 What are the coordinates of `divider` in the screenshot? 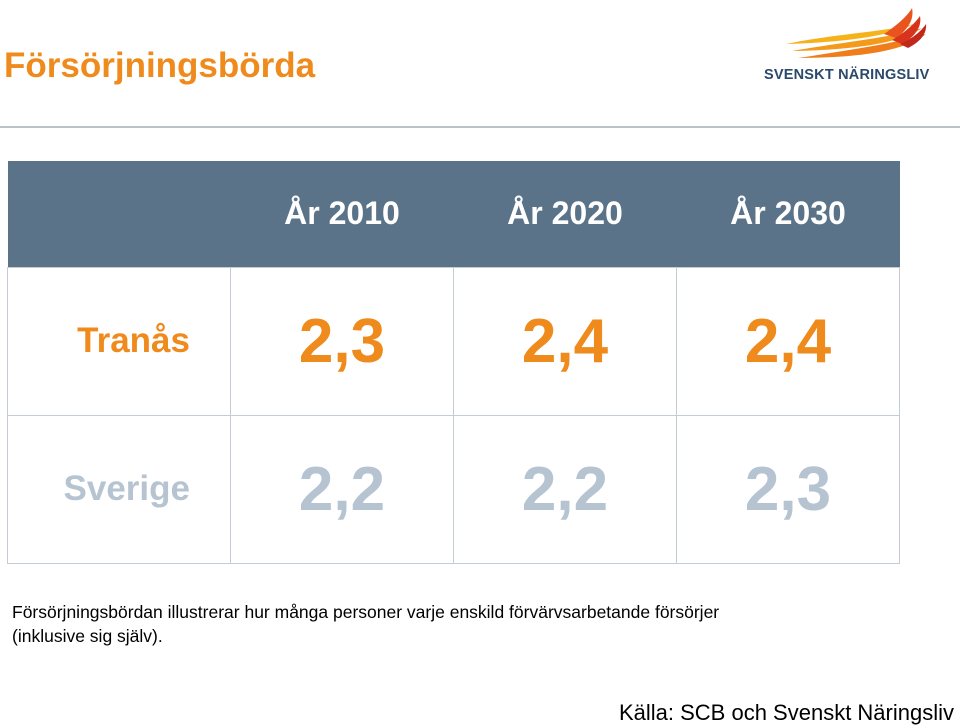 It's located at (480, 127).